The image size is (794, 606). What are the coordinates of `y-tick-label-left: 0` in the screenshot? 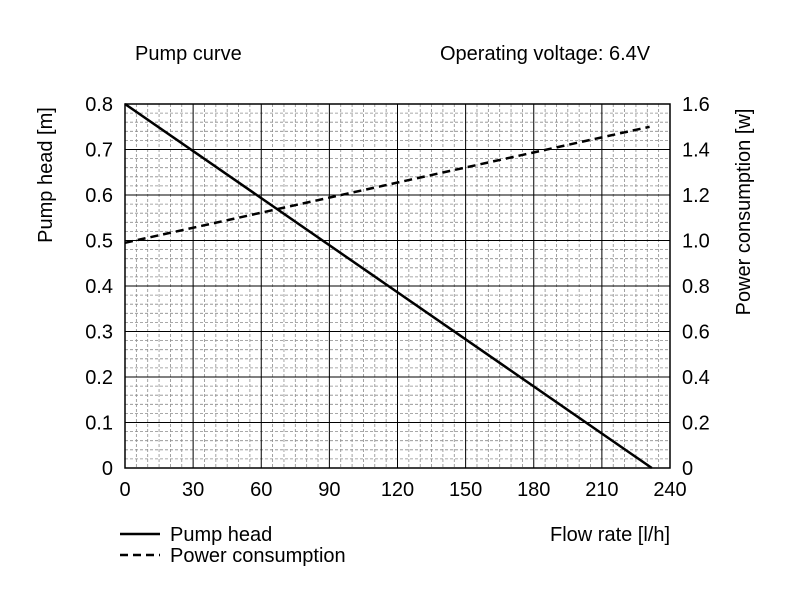 It's located at (107, 469).